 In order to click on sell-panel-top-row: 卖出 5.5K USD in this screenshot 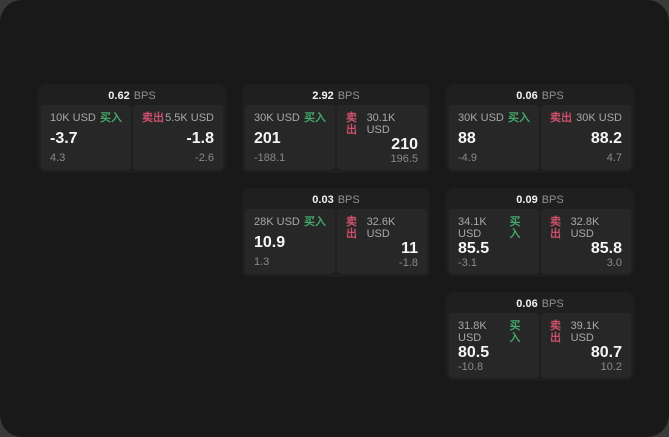, I will do `click(178, 118)`.